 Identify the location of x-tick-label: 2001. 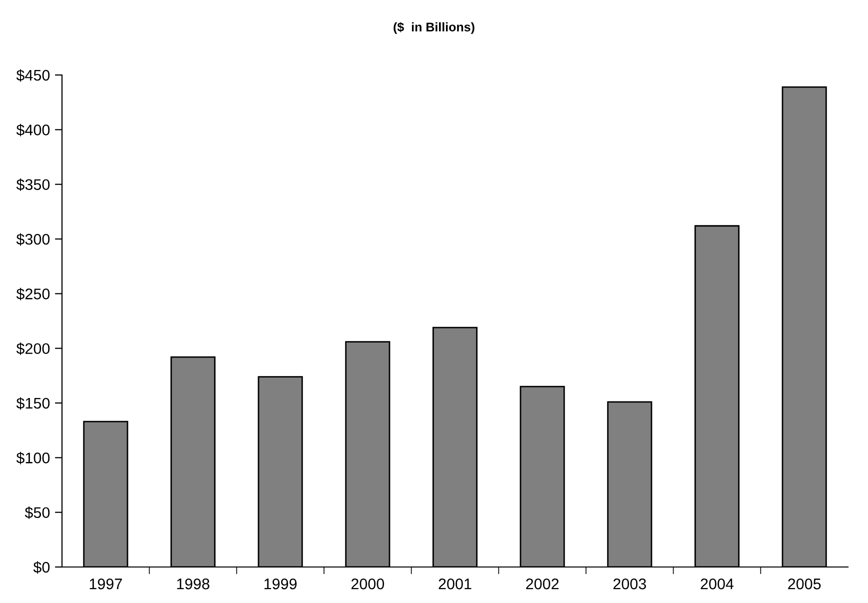
(455, 584).